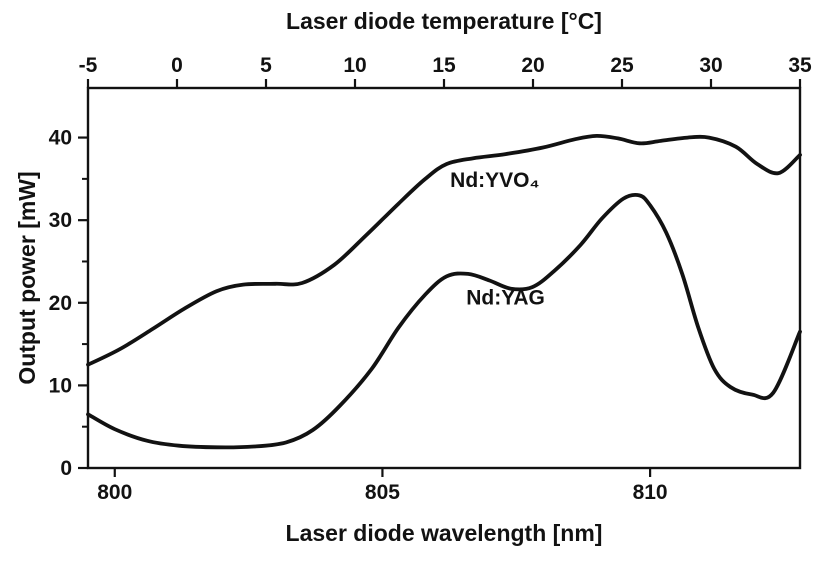 The height and width of the screenshot is (565, 839). Describe the element at coordinates (60, 220) in the screenshot. I see `y-tick-label: 30` at that location.